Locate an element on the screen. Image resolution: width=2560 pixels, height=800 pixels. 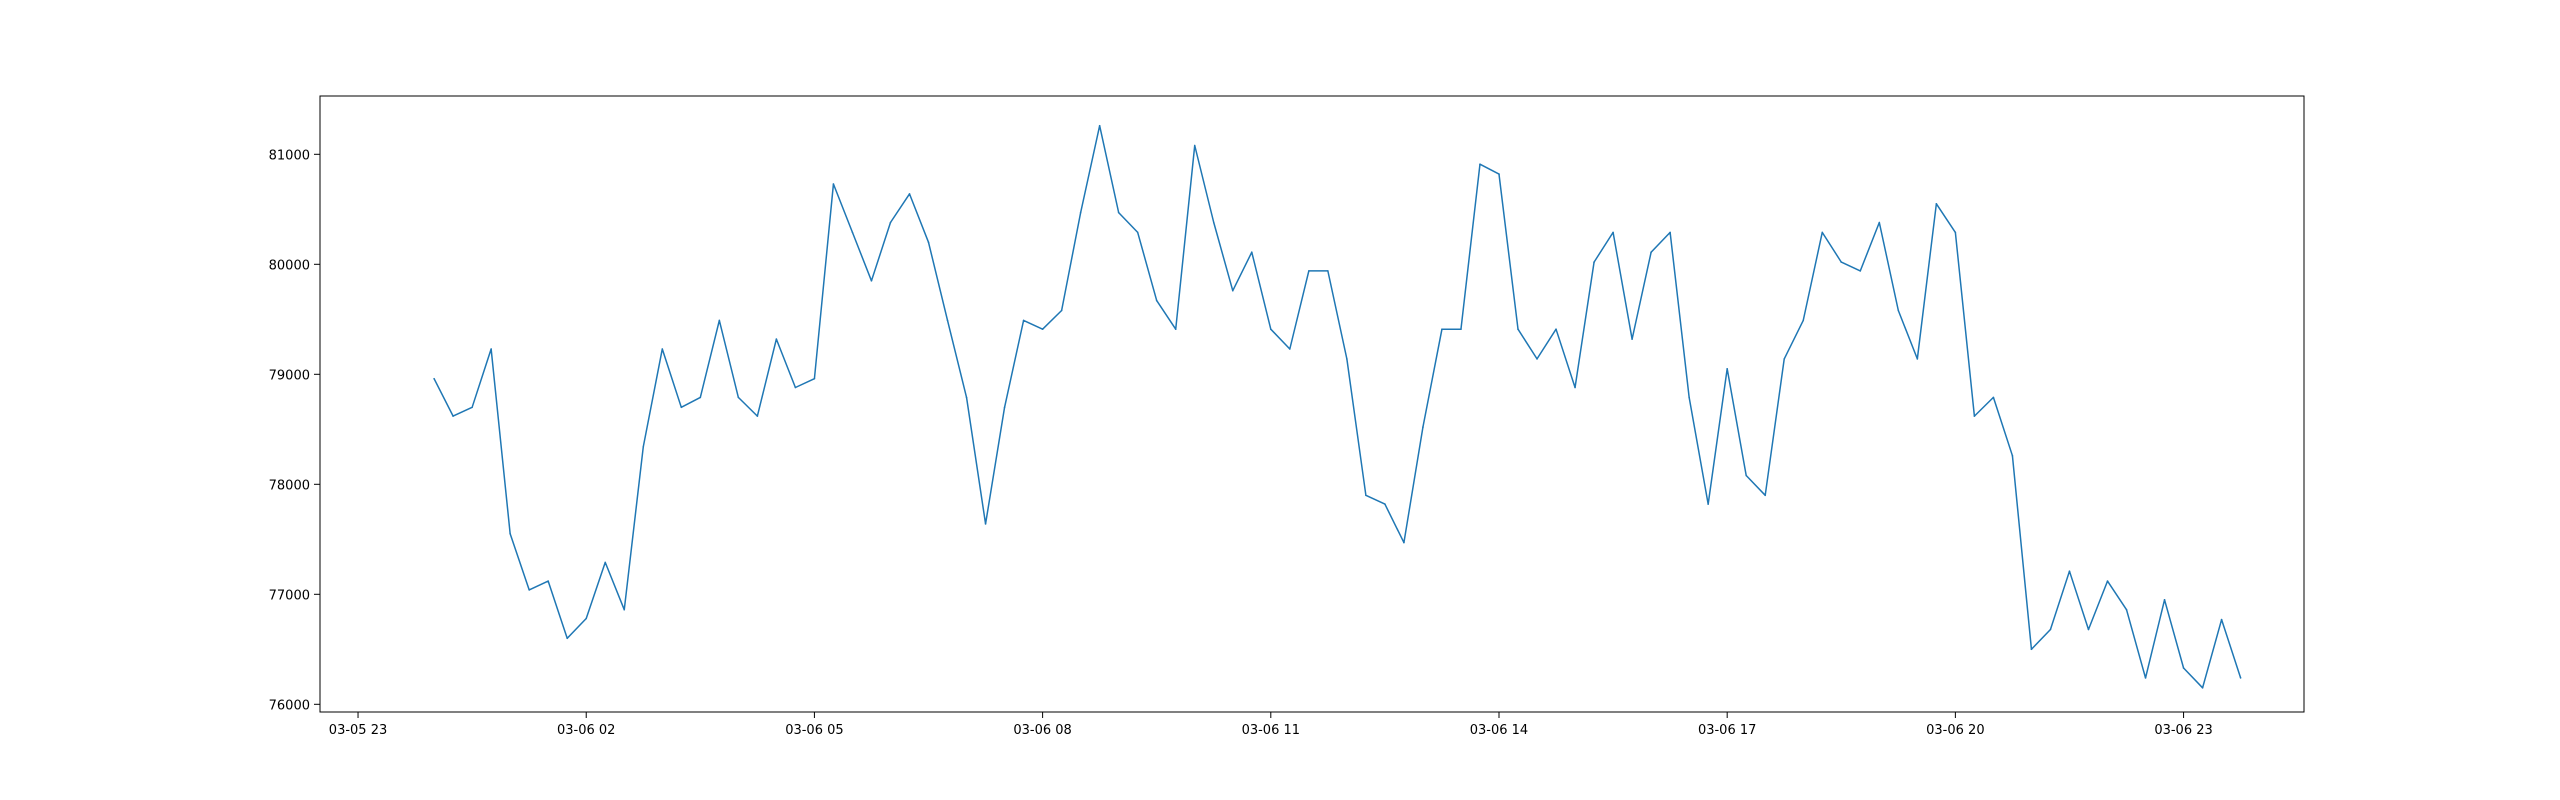
y-tick-label: 79000 is located at coordinates (289, 375).